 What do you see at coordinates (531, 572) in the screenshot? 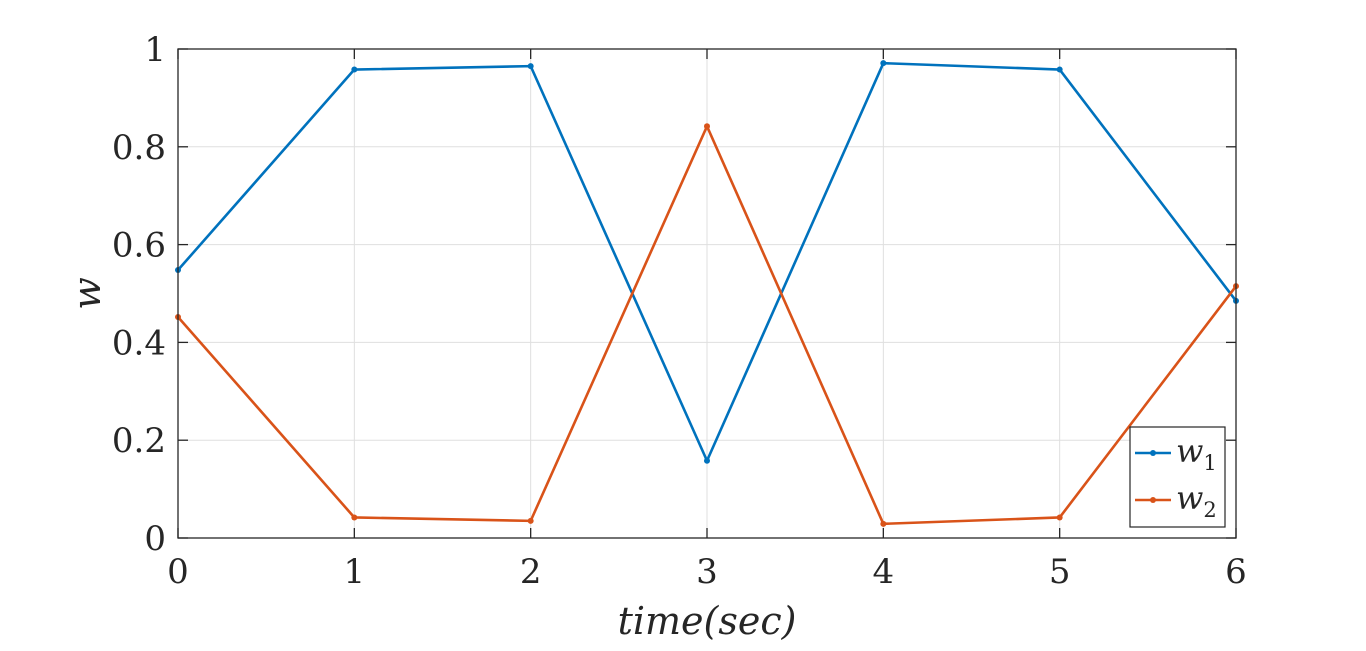
I see `x-tick-label: 2` at bounding box center [531, 572].